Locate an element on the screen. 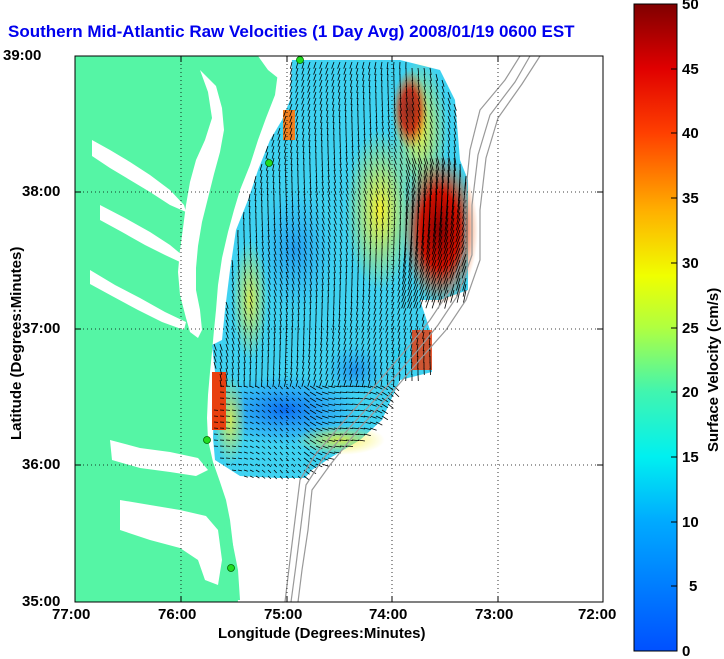 This screenshot has width=724, height=659. pamlico-sound is located at coordinates (171, 542).